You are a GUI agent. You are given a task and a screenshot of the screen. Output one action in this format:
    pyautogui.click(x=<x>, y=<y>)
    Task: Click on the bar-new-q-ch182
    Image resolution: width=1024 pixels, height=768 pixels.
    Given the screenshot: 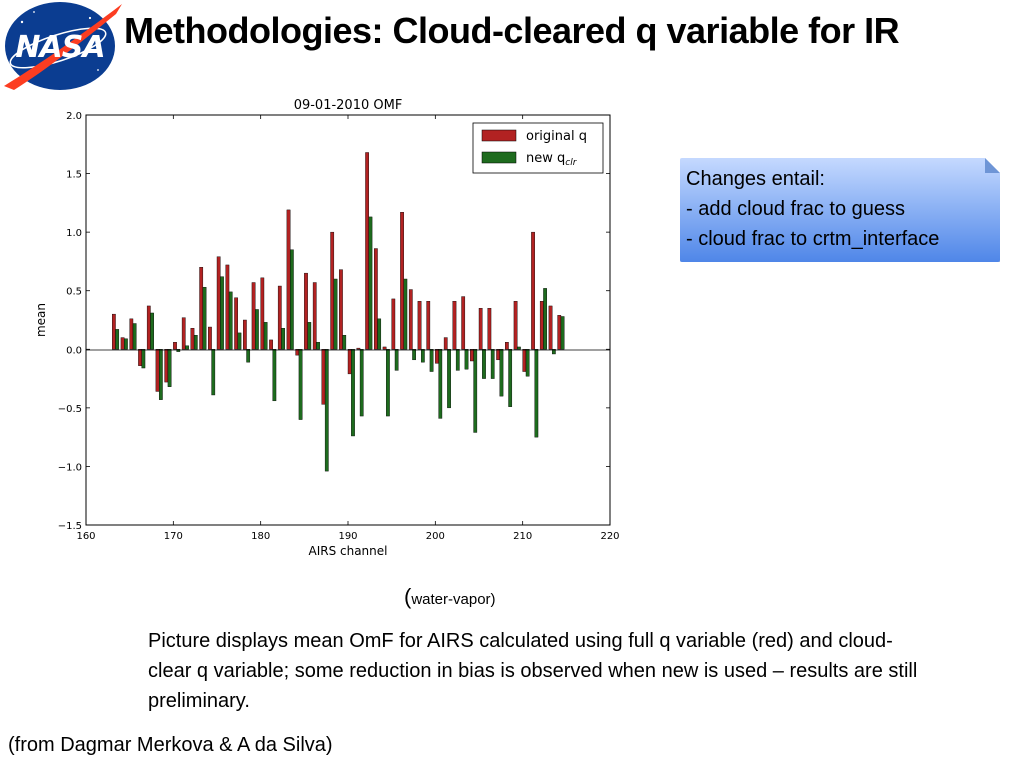 What is the action you would take?
    pyautogui.click(x=283, y=338)
    